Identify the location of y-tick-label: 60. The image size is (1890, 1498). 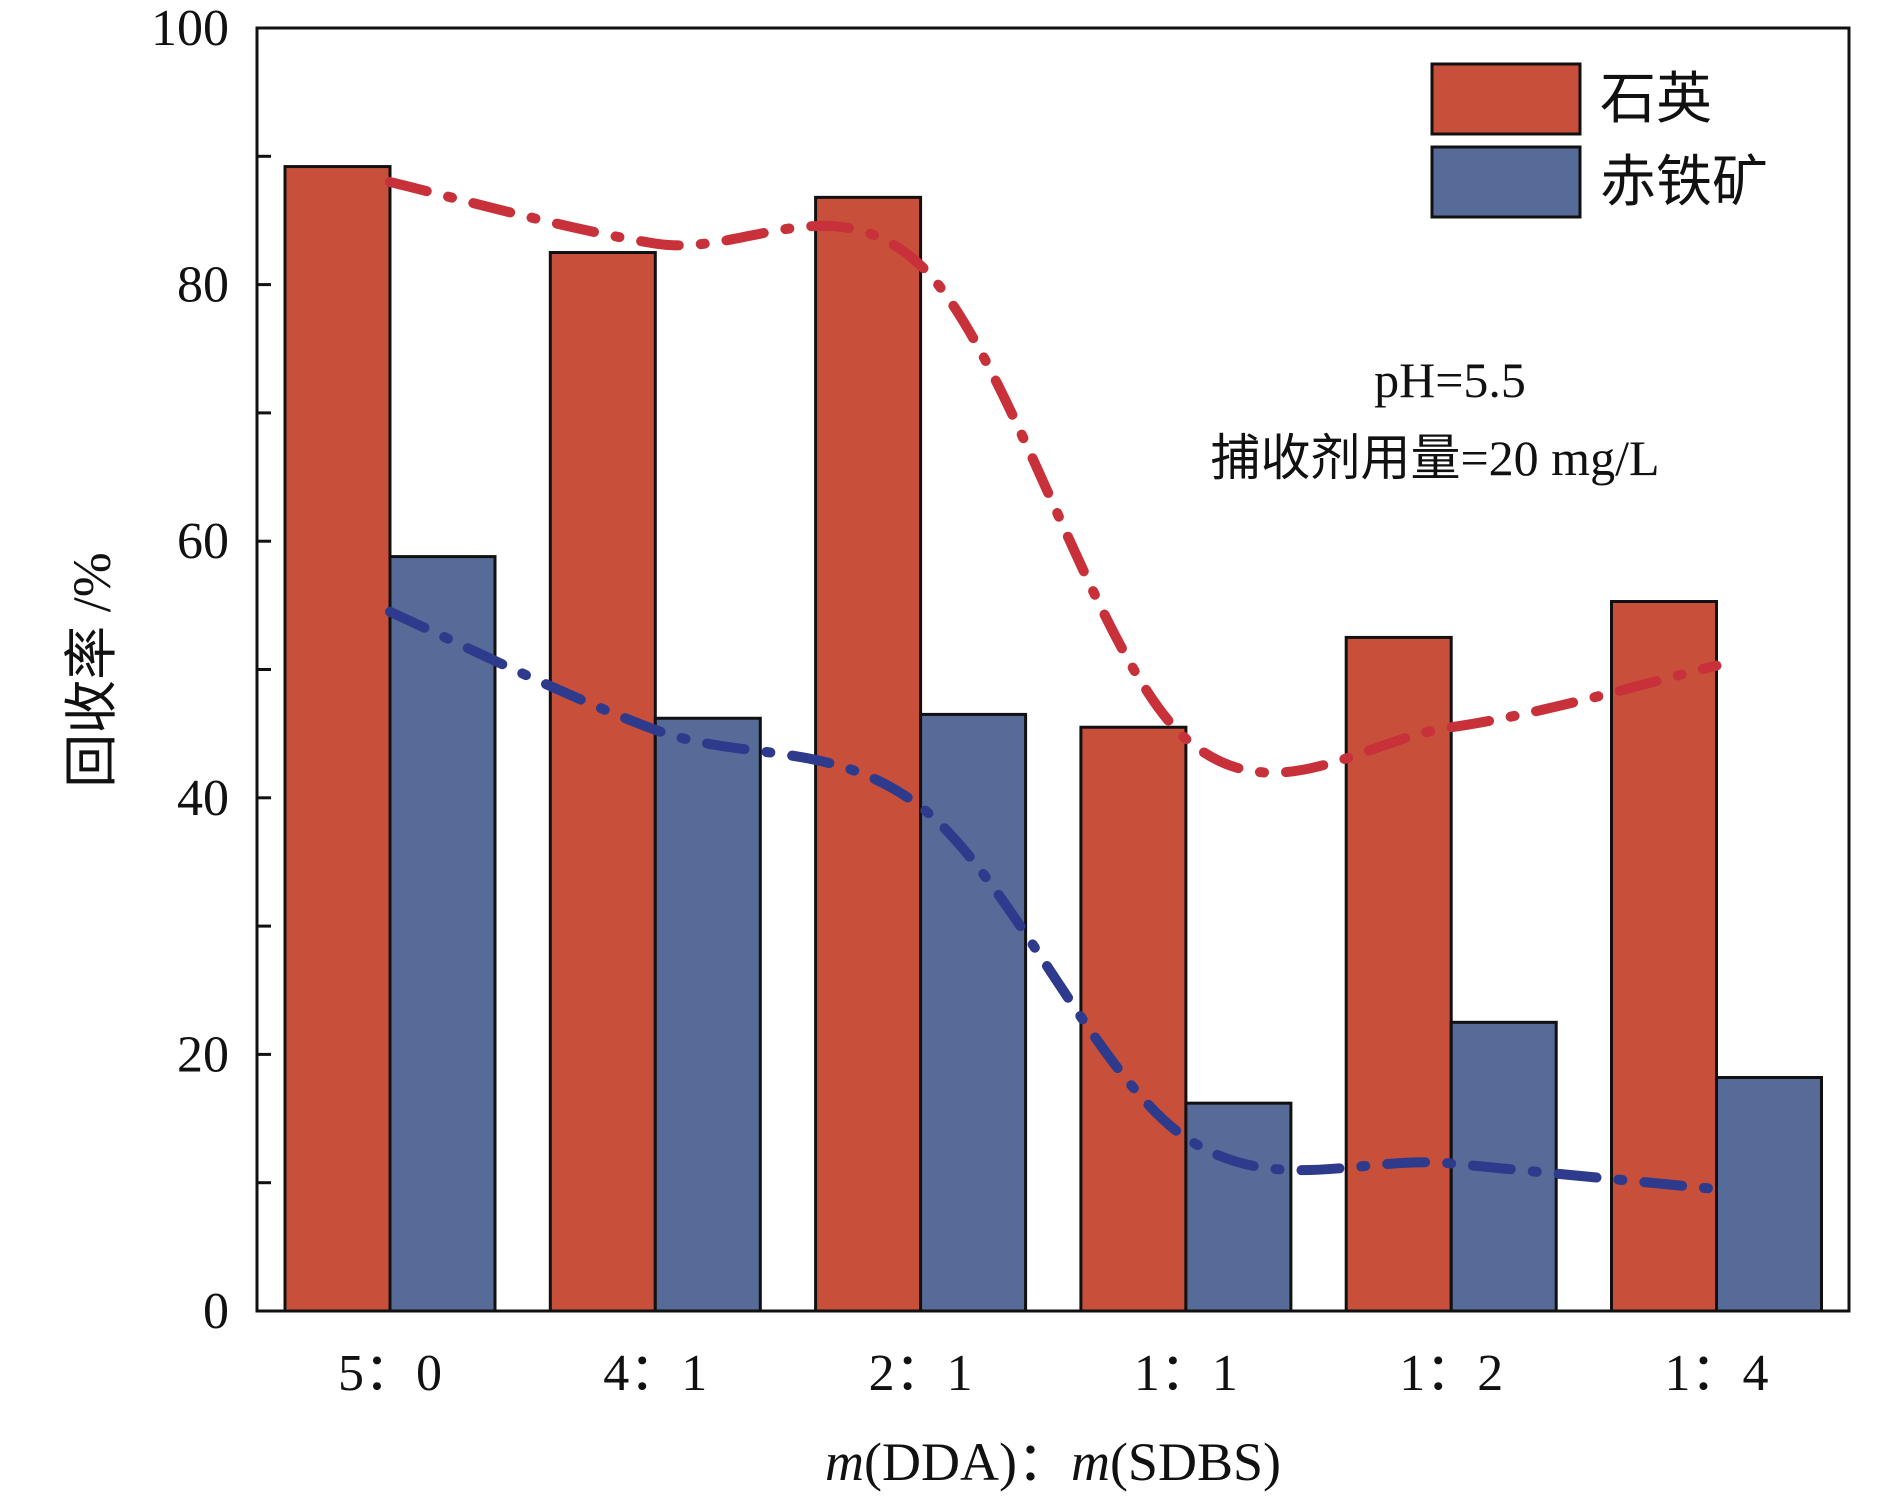
(203, 541).